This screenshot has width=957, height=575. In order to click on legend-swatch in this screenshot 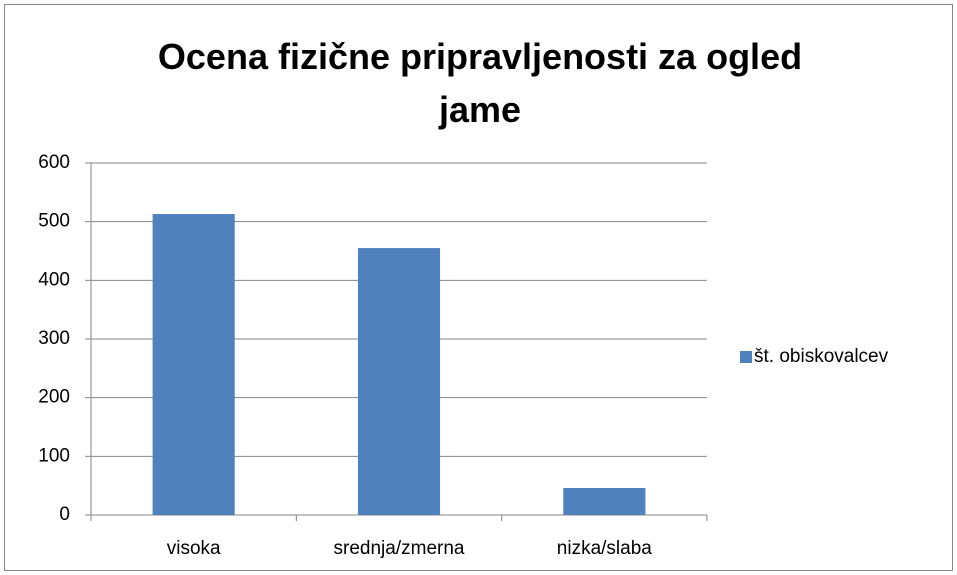, I will do `click(746, 357)`.